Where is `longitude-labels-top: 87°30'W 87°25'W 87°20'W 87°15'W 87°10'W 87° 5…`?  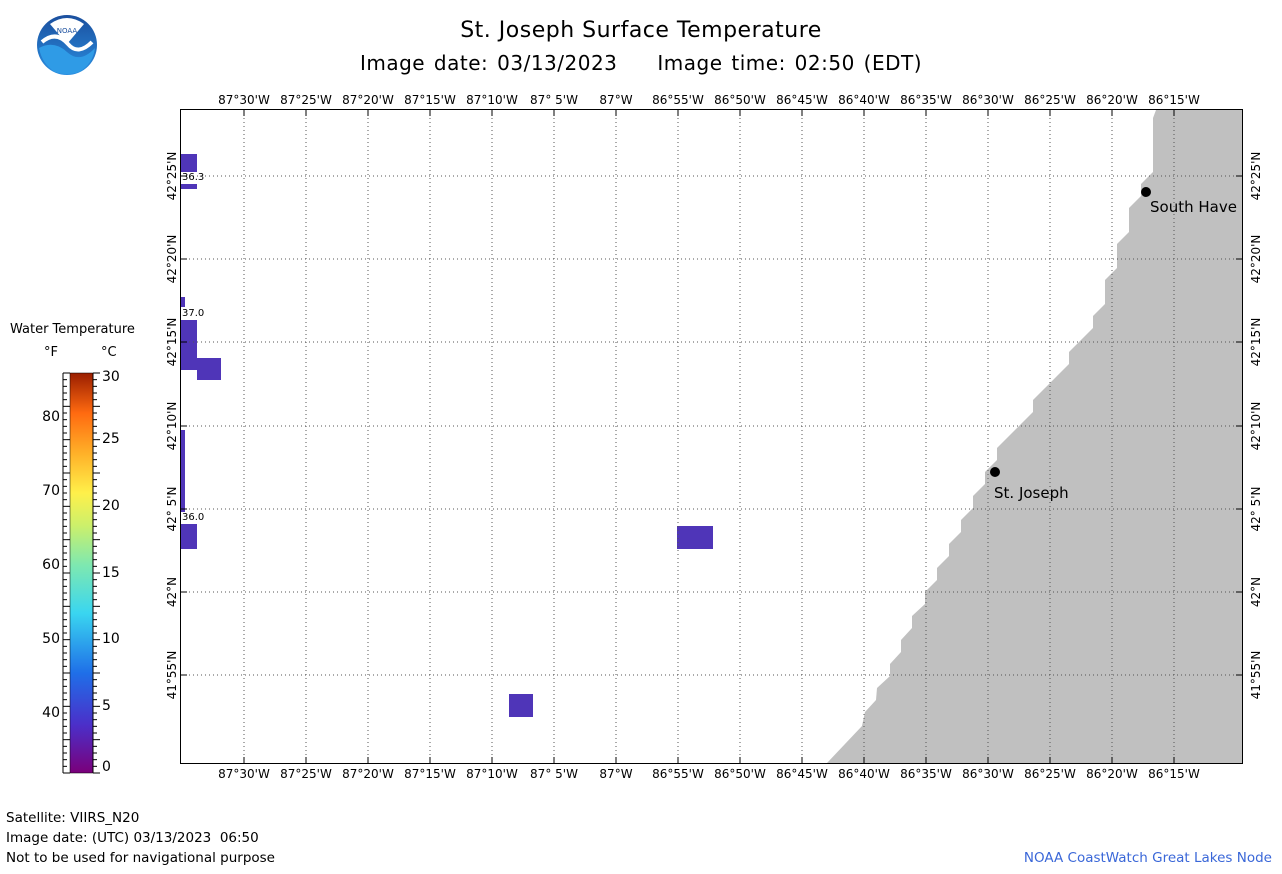
longitude-labels-top: 87°30'W 87°25'W 87°20'W 87°15'W 87°10'W 87° 5… is located at coordinates (709, 100).